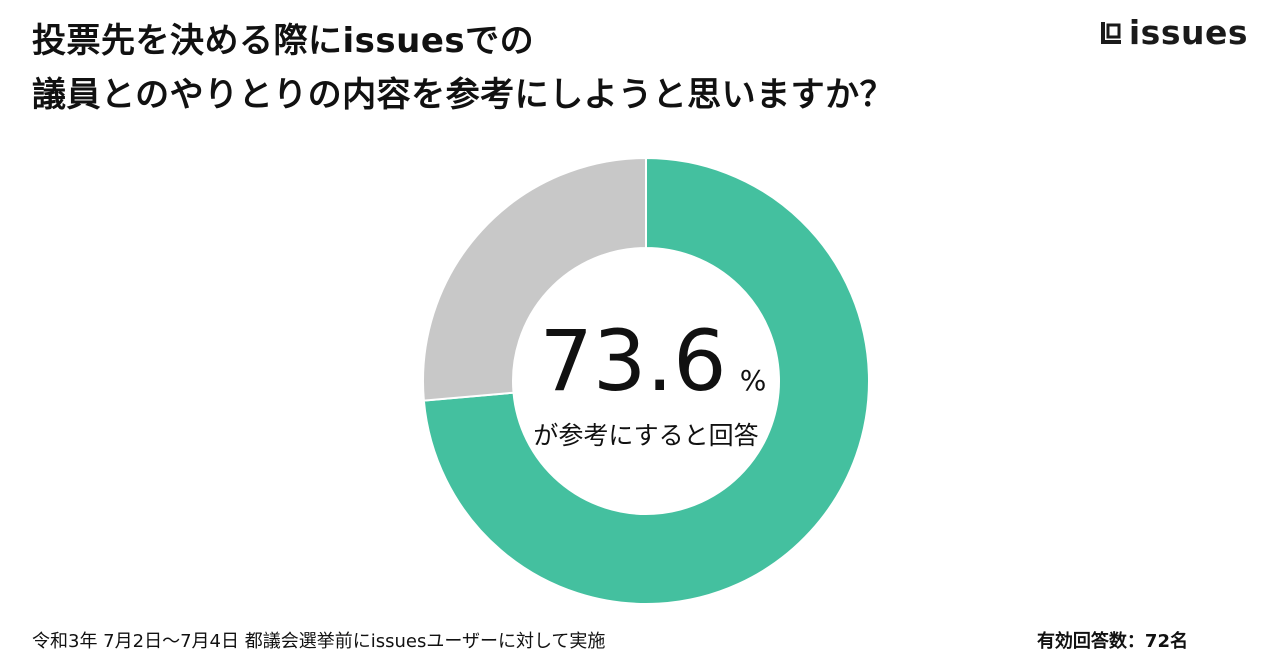 The height and width of the screenshot is (670, 1280). I want to click on title-line-2: 議員とのやりとりの内容を参考にしようと思いますか？, so click(463, 95).